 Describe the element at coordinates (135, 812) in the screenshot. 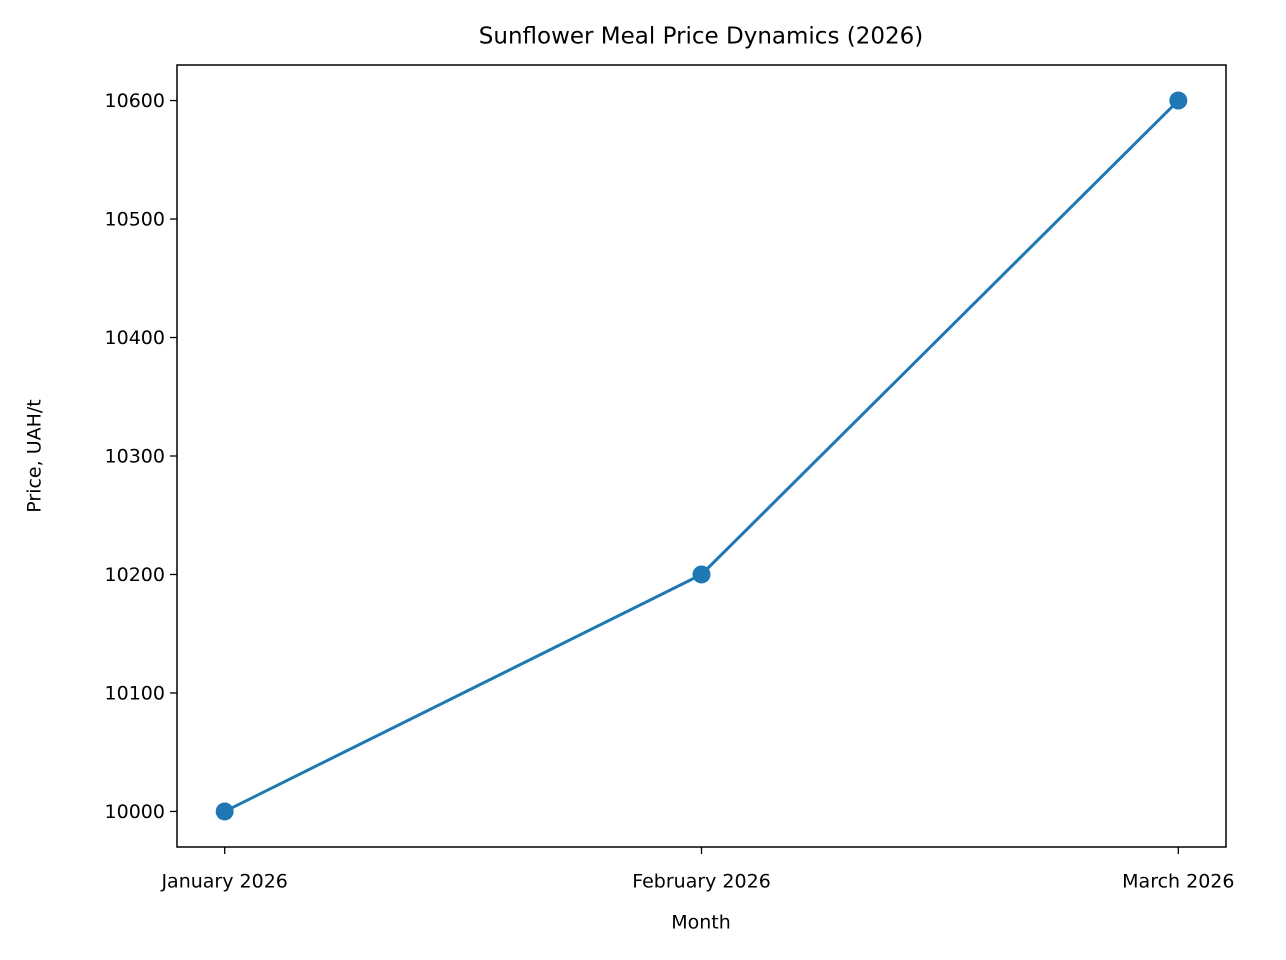

I see `y-tick-label: 10000` at that location.